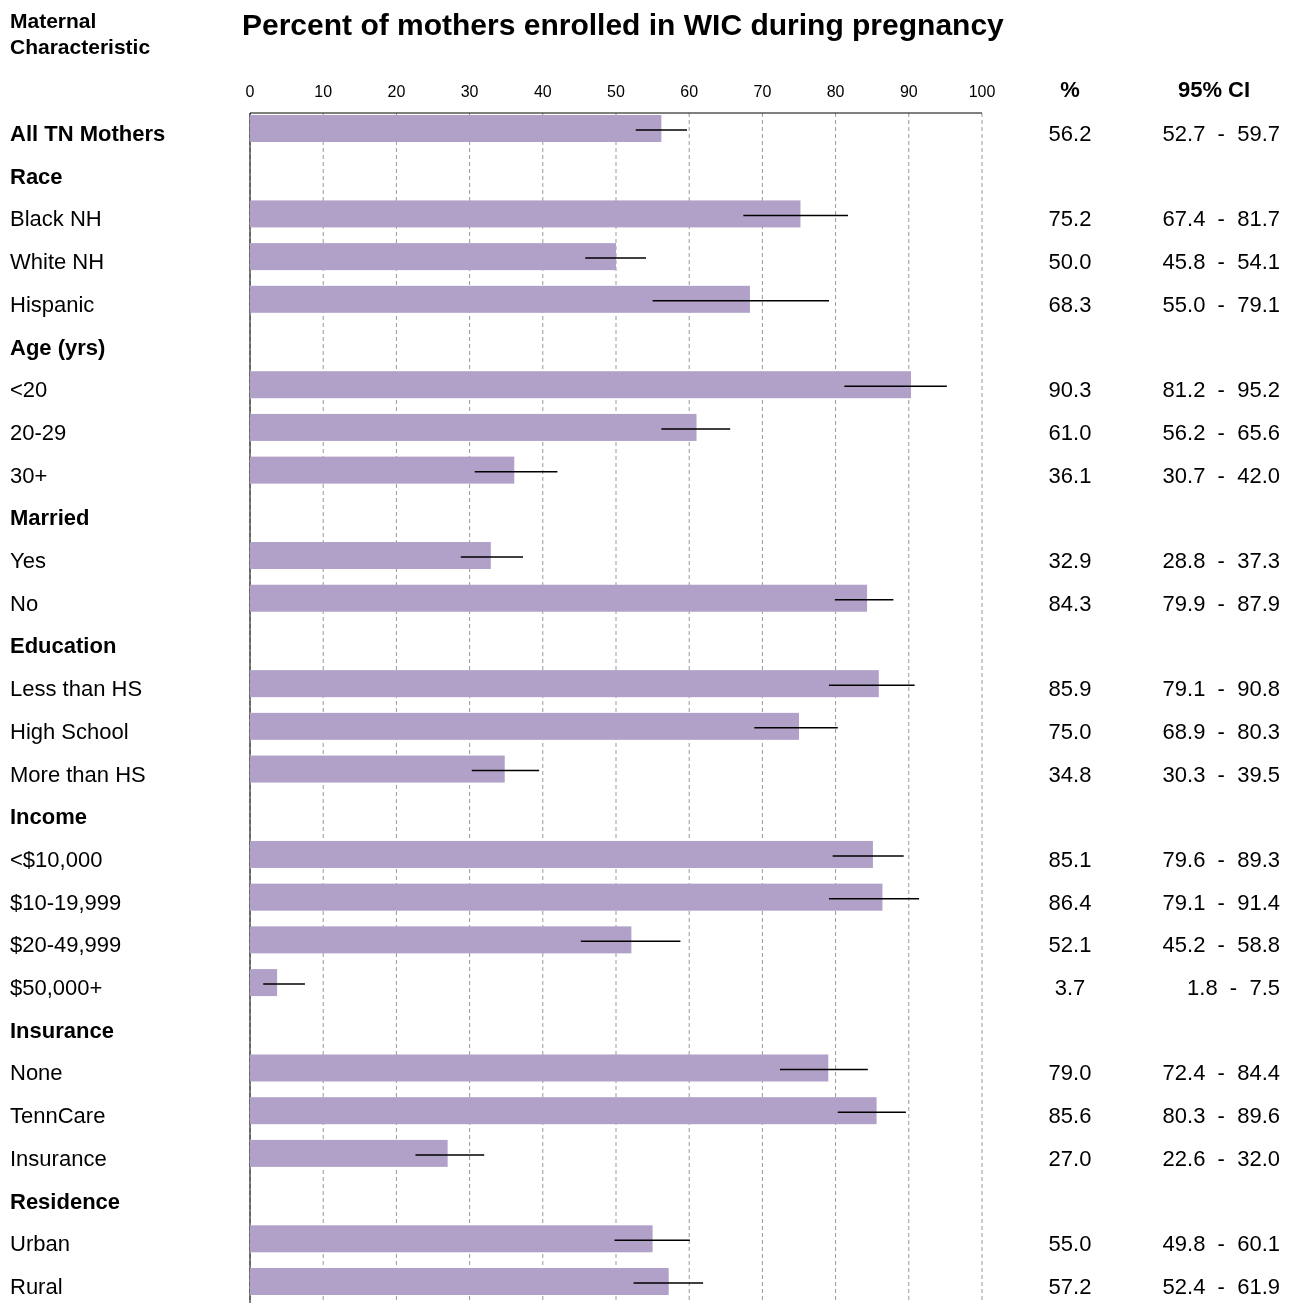  Describe the element at coordinates (1070, 390) in the screenshot. I see `data-label: 90.3` at that location.